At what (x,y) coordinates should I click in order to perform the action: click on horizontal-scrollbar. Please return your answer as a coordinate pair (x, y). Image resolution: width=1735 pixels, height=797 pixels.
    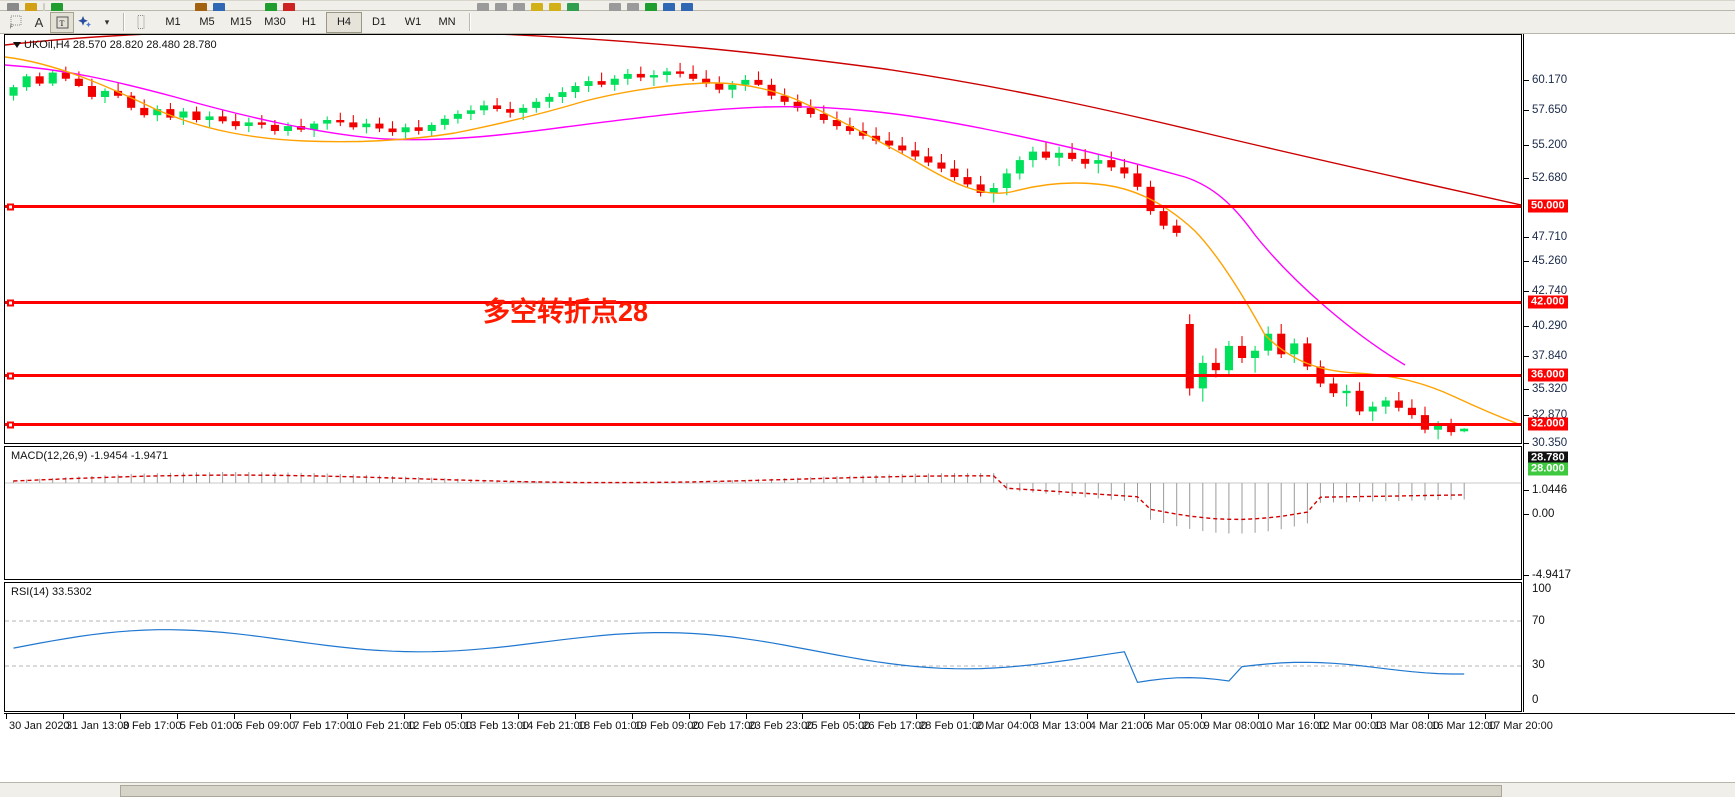
    Looking at the image, I should click on (867, 789).